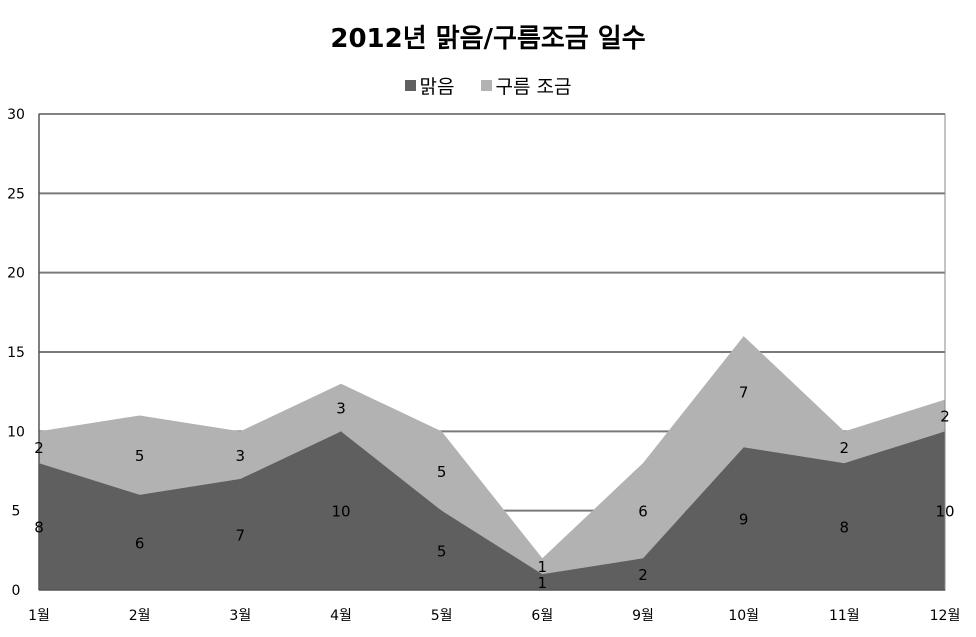  Describe the element at coordinates (945, 616) in the screenshot. I see `x-tick-label-10: 12월` at that location.